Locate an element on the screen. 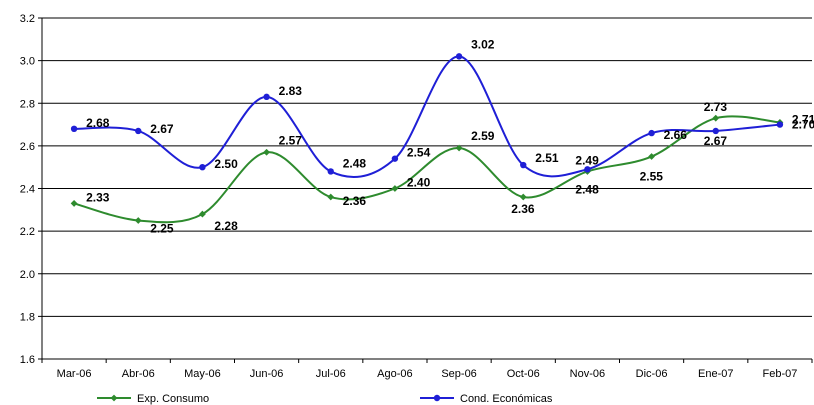 The height and width of the screenshot is (405, 814). data-label: 2.57 is located at coordinates (291, 140).